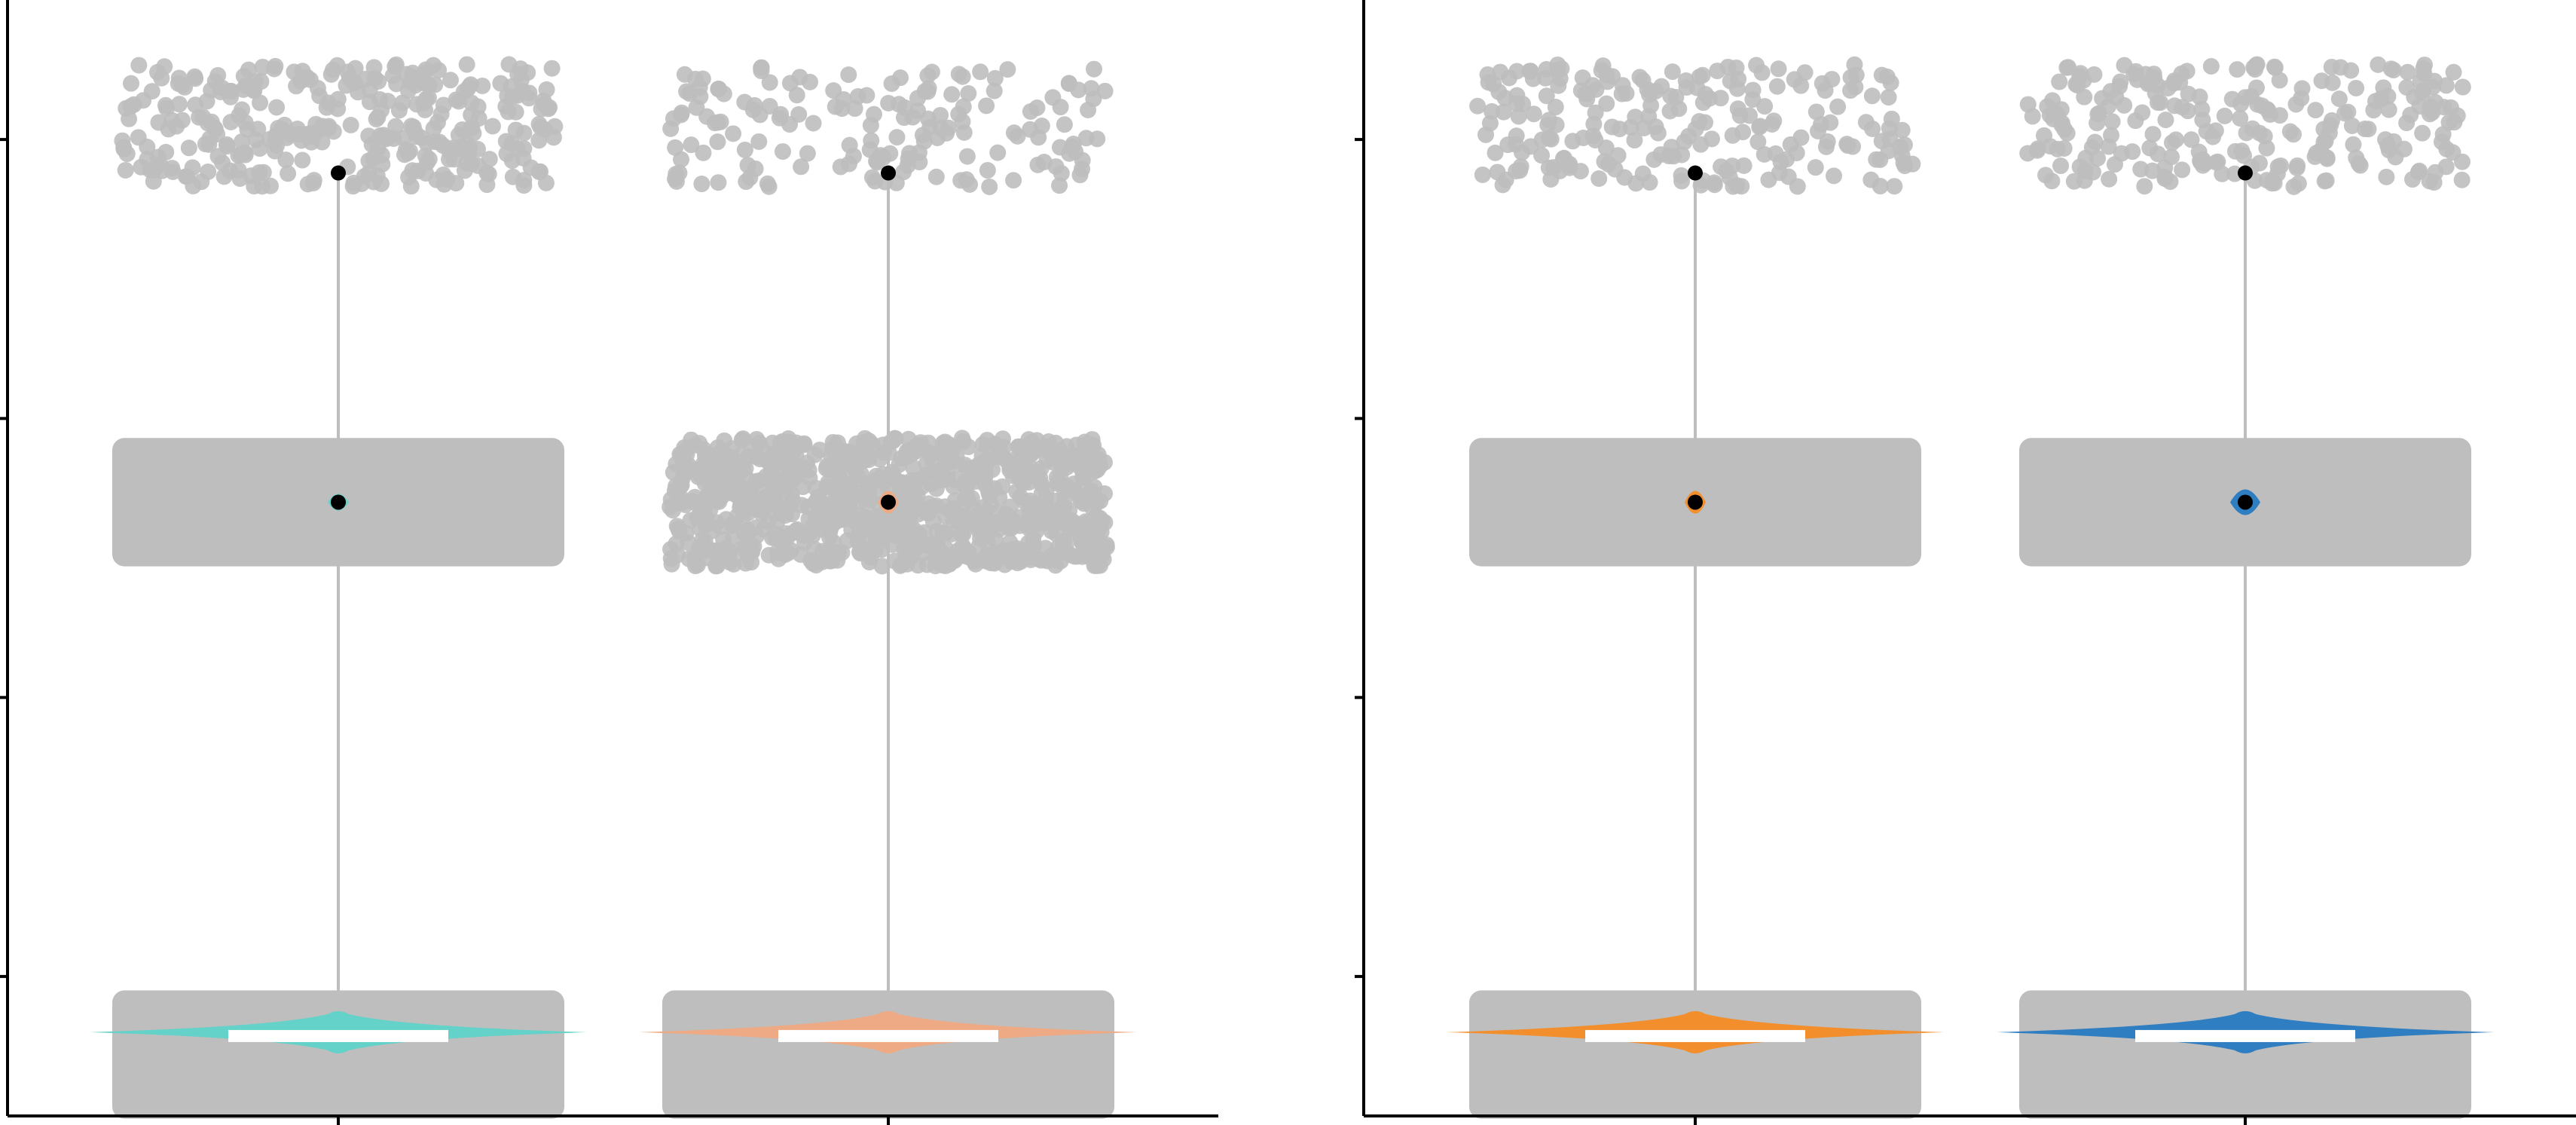  Describe the element at coordinates (1695, 173) in the screenshot. I see `median-marker` at that location.